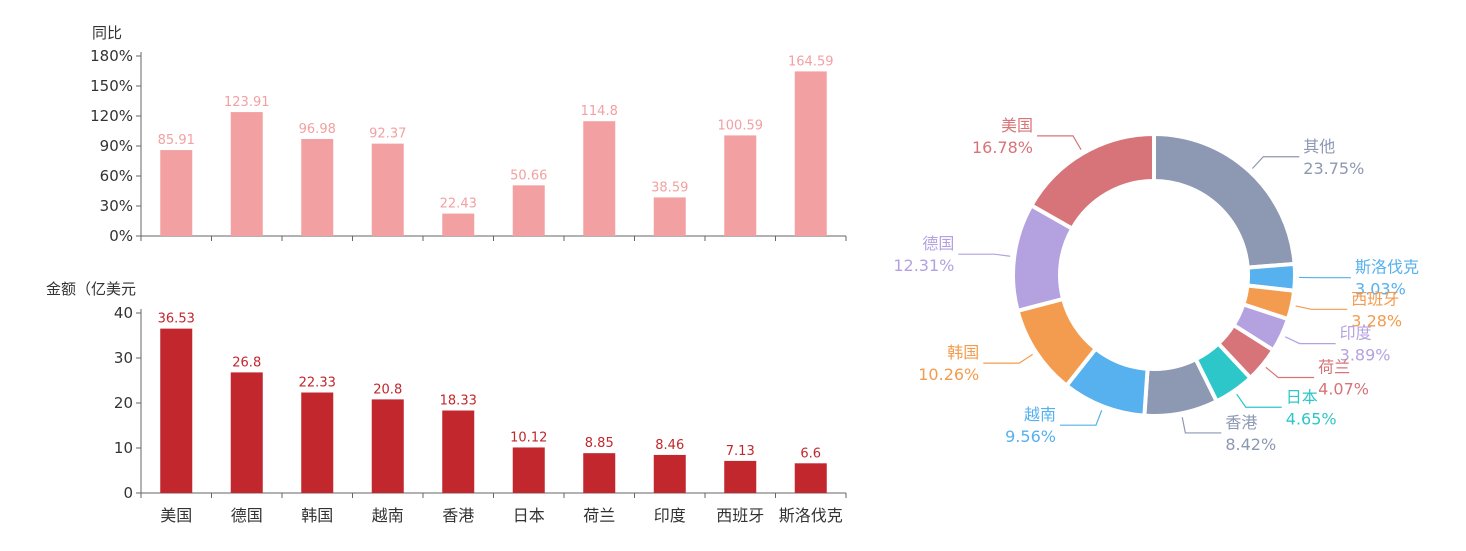 This screenshot has width=1466, height=551. Describe the element at coordinates (1375, 298) in the screenshot. I see `slice-name-label: 西班牙` at that location.